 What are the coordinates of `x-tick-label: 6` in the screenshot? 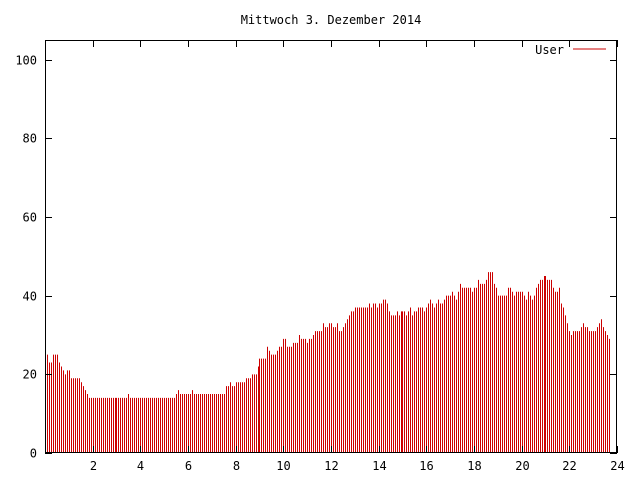 It's located at (188, 466).